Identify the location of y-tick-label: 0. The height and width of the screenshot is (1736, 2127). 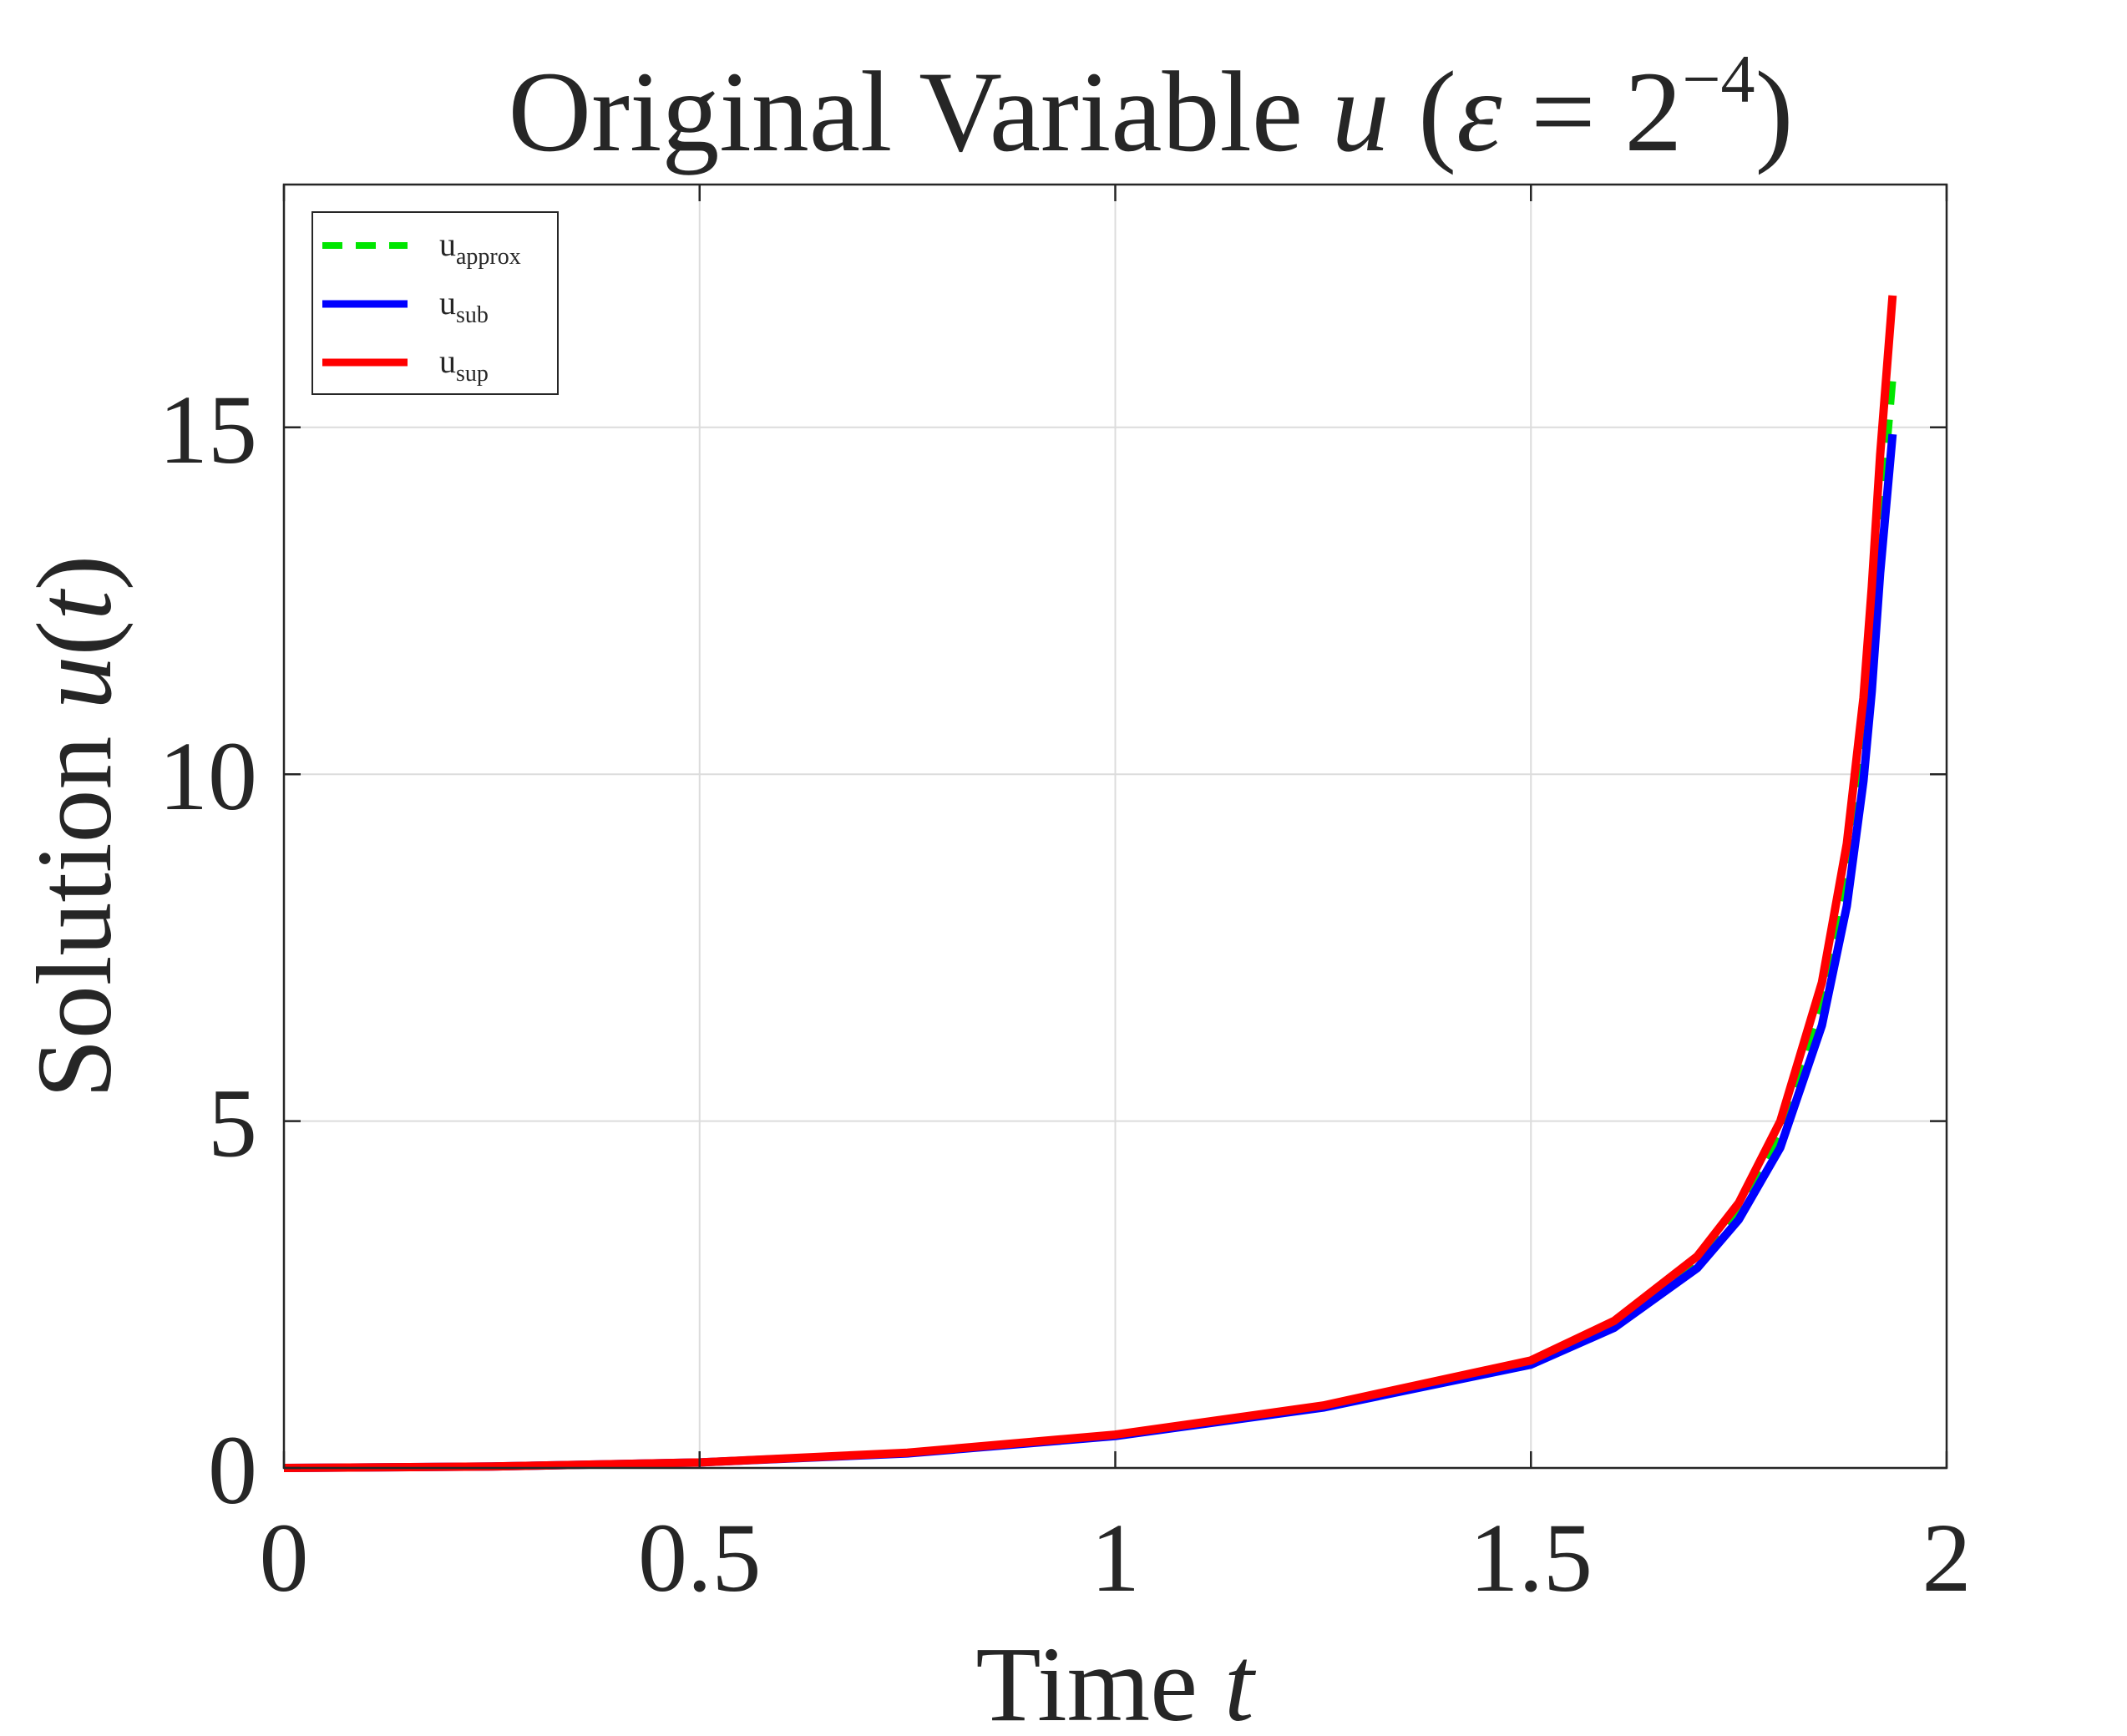
(232, 1470).